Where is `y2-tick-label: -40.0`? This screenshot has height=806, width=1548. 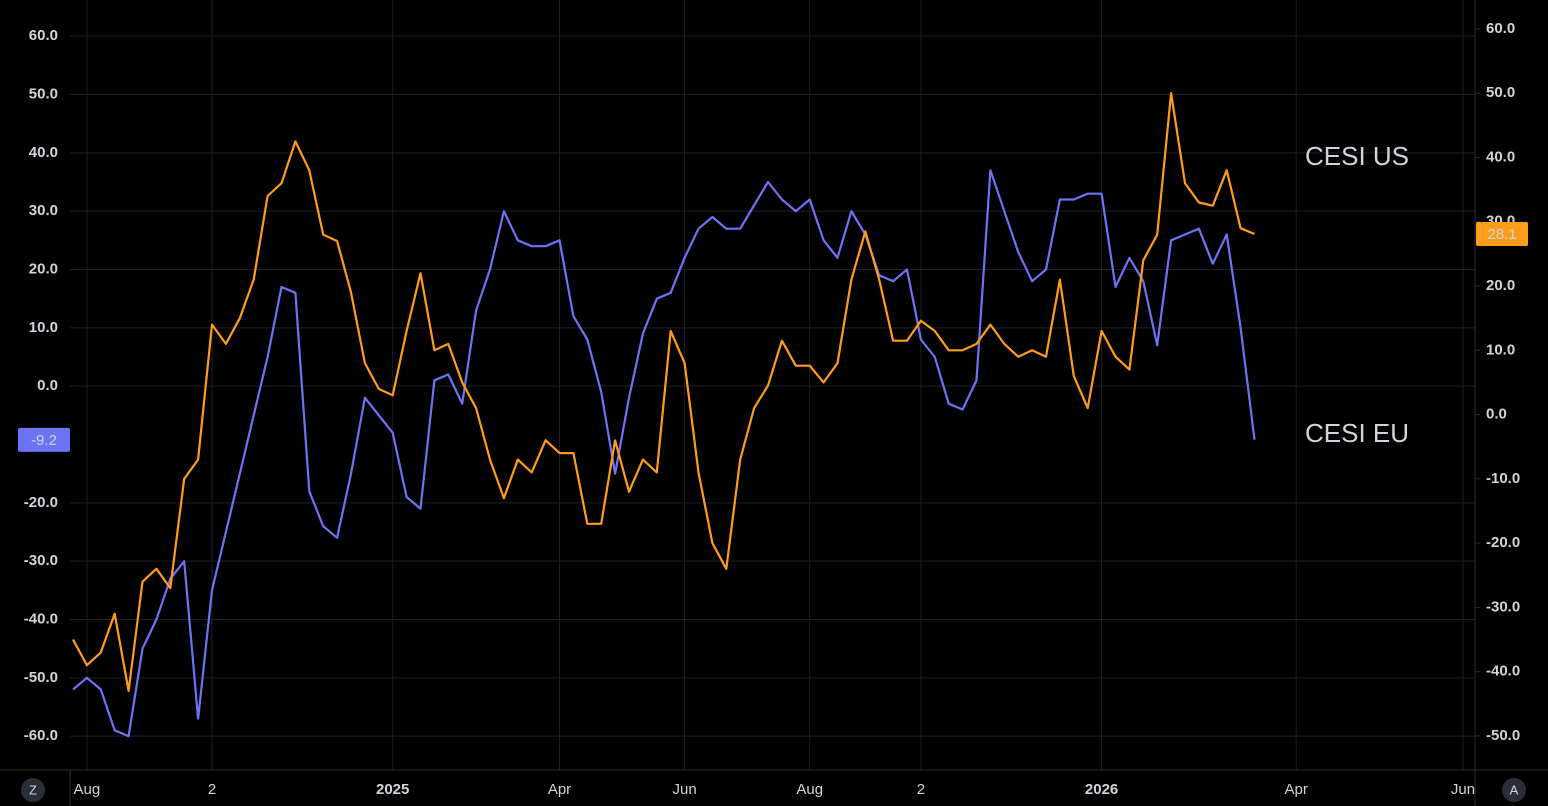
y2-tick-label: -40.0 is located at coordinates (1503, 671).